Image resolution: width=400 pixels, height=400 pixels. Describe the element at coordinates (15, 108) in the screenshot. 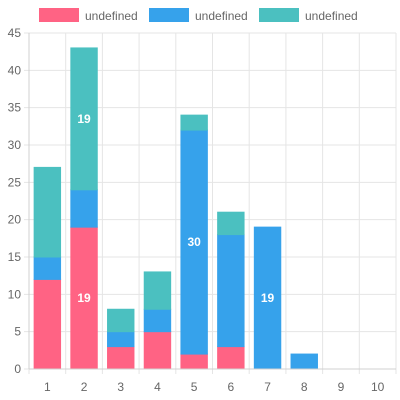

I see `y-tick-label: 35` at that location.